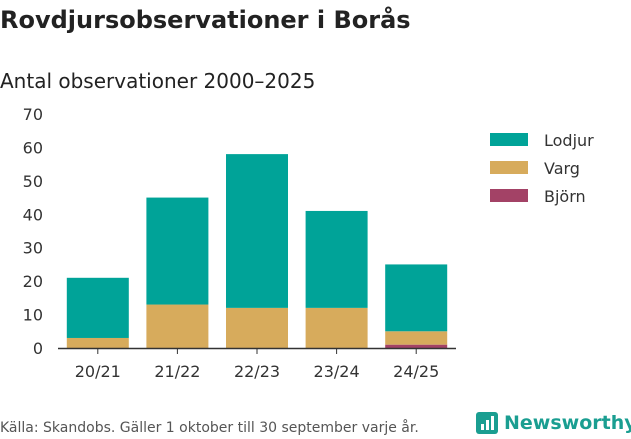 This screenshot has width=631, height=439. Describe the element at coordinates (337, 371) in the screenshot. I see `x-tick-label: 23/24` at that location.